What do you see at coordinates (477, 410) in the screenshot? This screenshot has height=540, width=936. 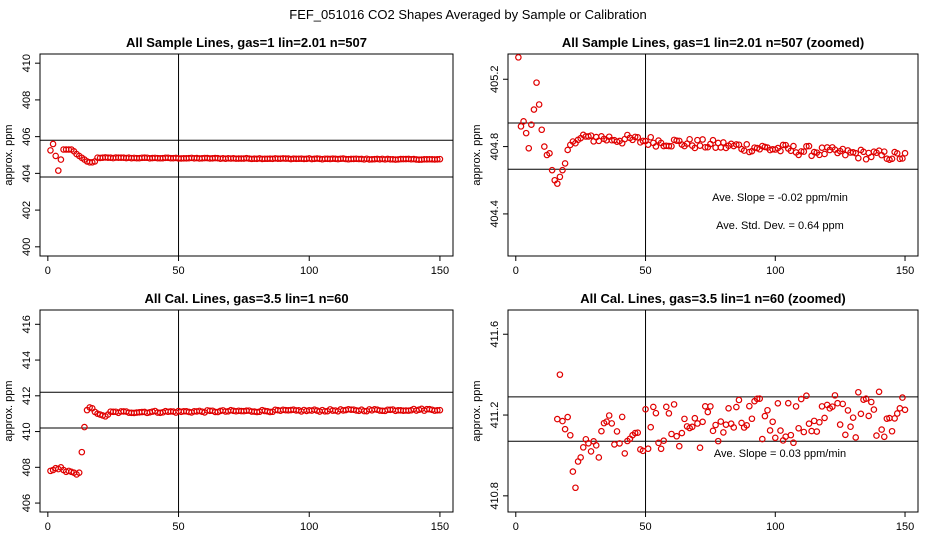 I see `y-axis-label: approx. ppm` at bounding box center [477, 410].